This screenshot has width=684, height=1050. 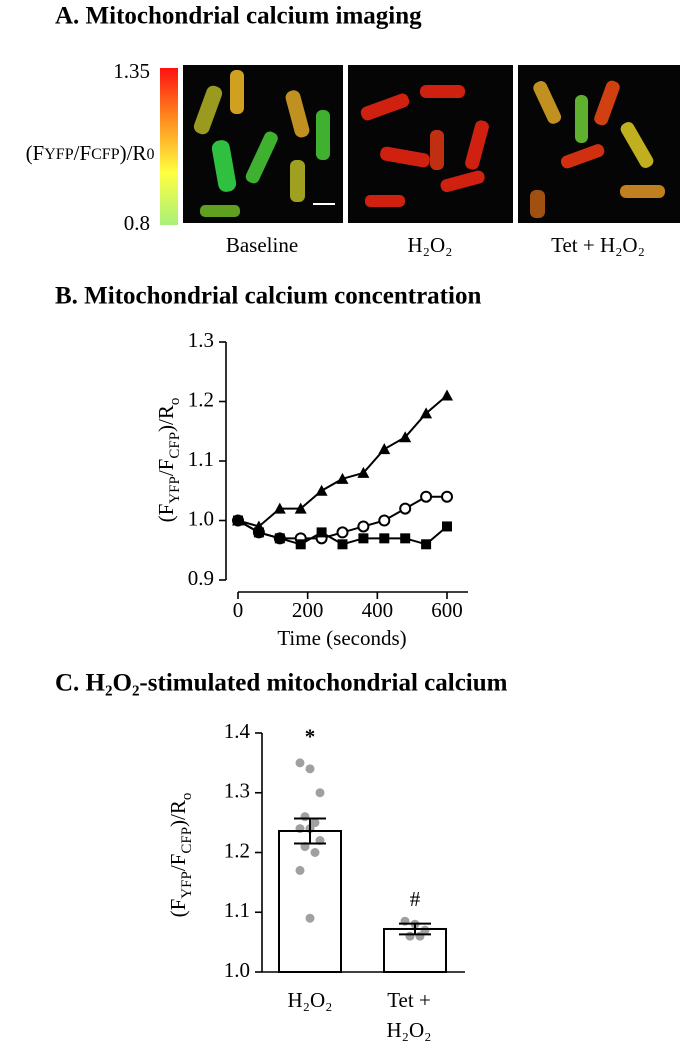 What do you see at coordinates (310, 1000) in the screenshot?
I see `x-tick-label: H₂O₂` at bounding box center [310, 1000].